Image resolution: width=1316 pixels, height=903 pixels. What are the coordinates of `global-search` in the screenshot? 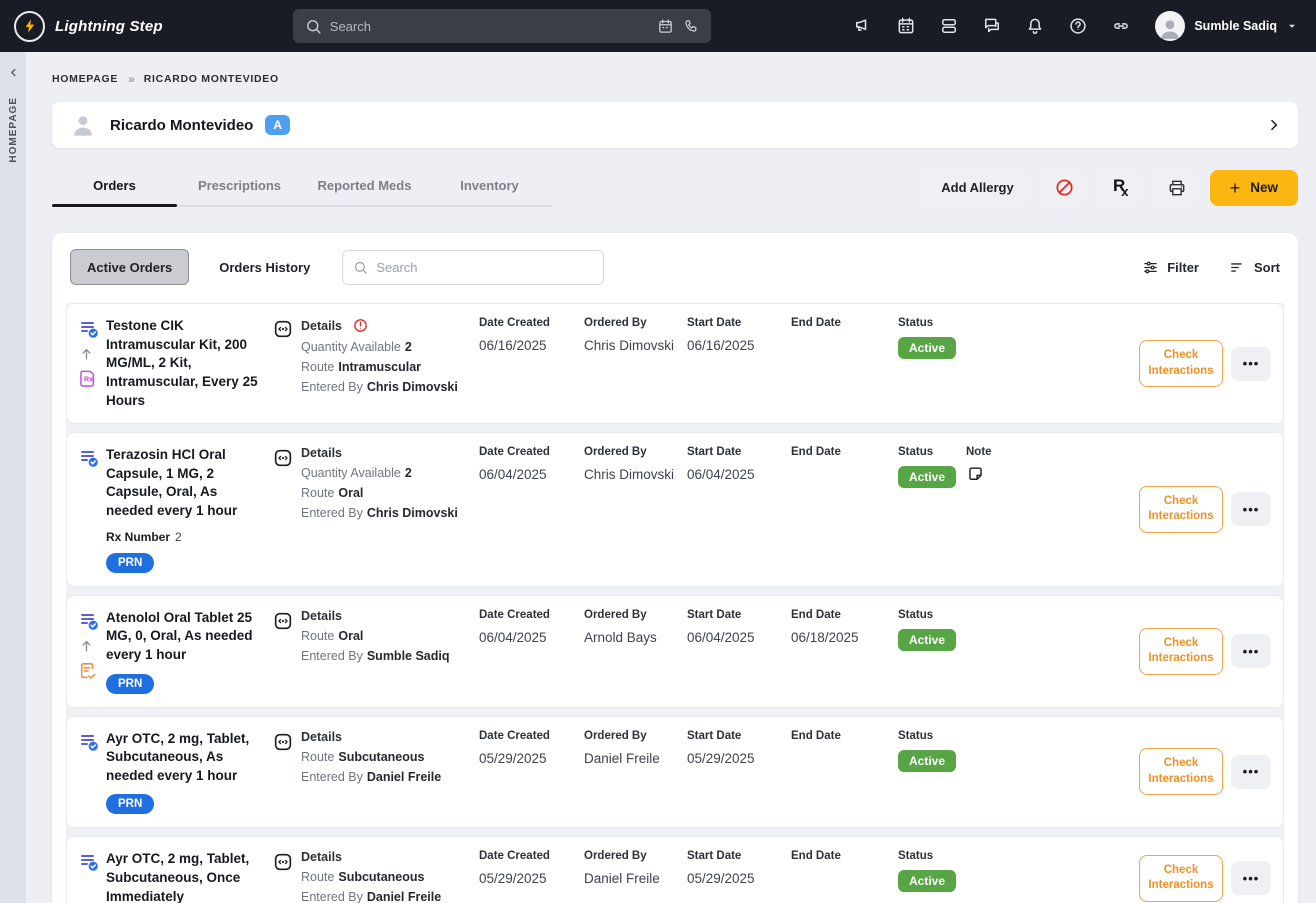 It's located at (501, 26).